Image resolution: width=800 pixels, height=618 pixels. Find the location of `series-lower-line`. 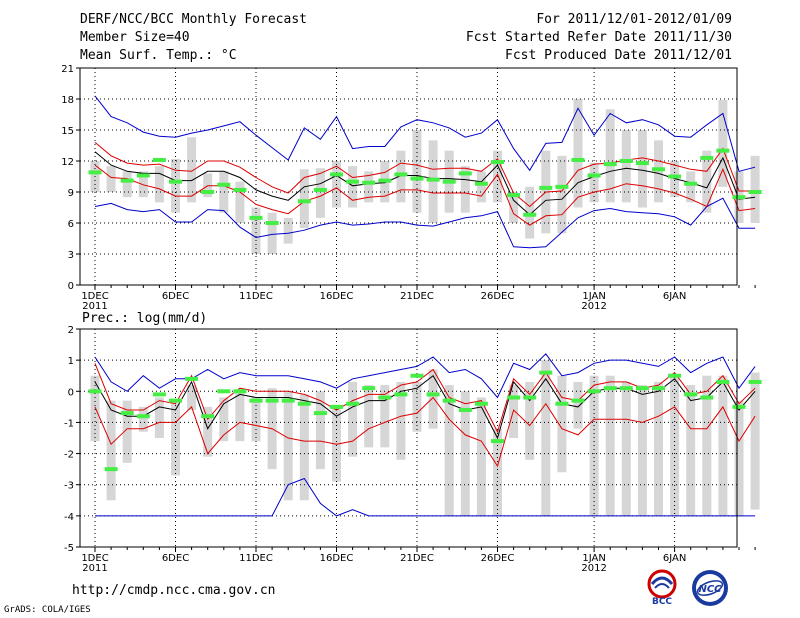

series-lower-line is located at coordinates (425, 432).